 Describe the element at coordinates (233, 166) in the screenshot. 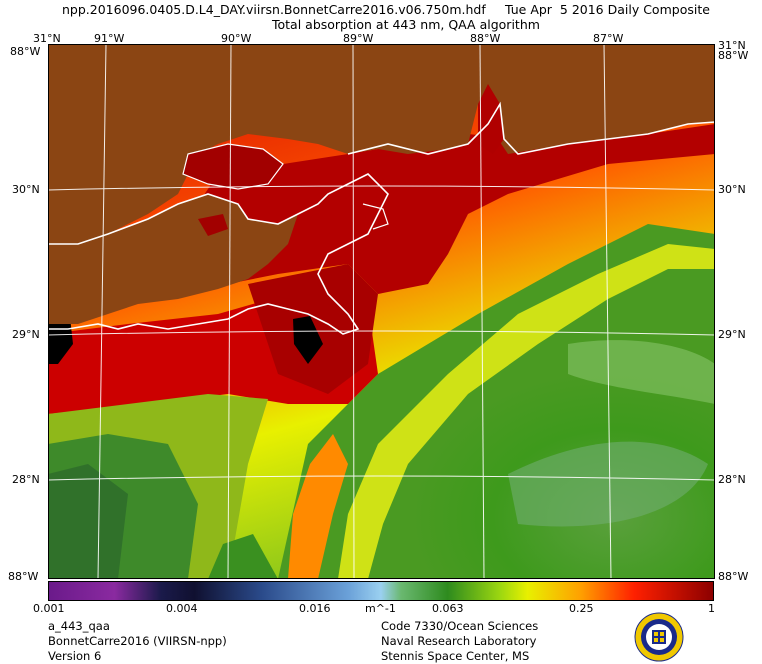

I see `lake-pontchartrain` at that location.